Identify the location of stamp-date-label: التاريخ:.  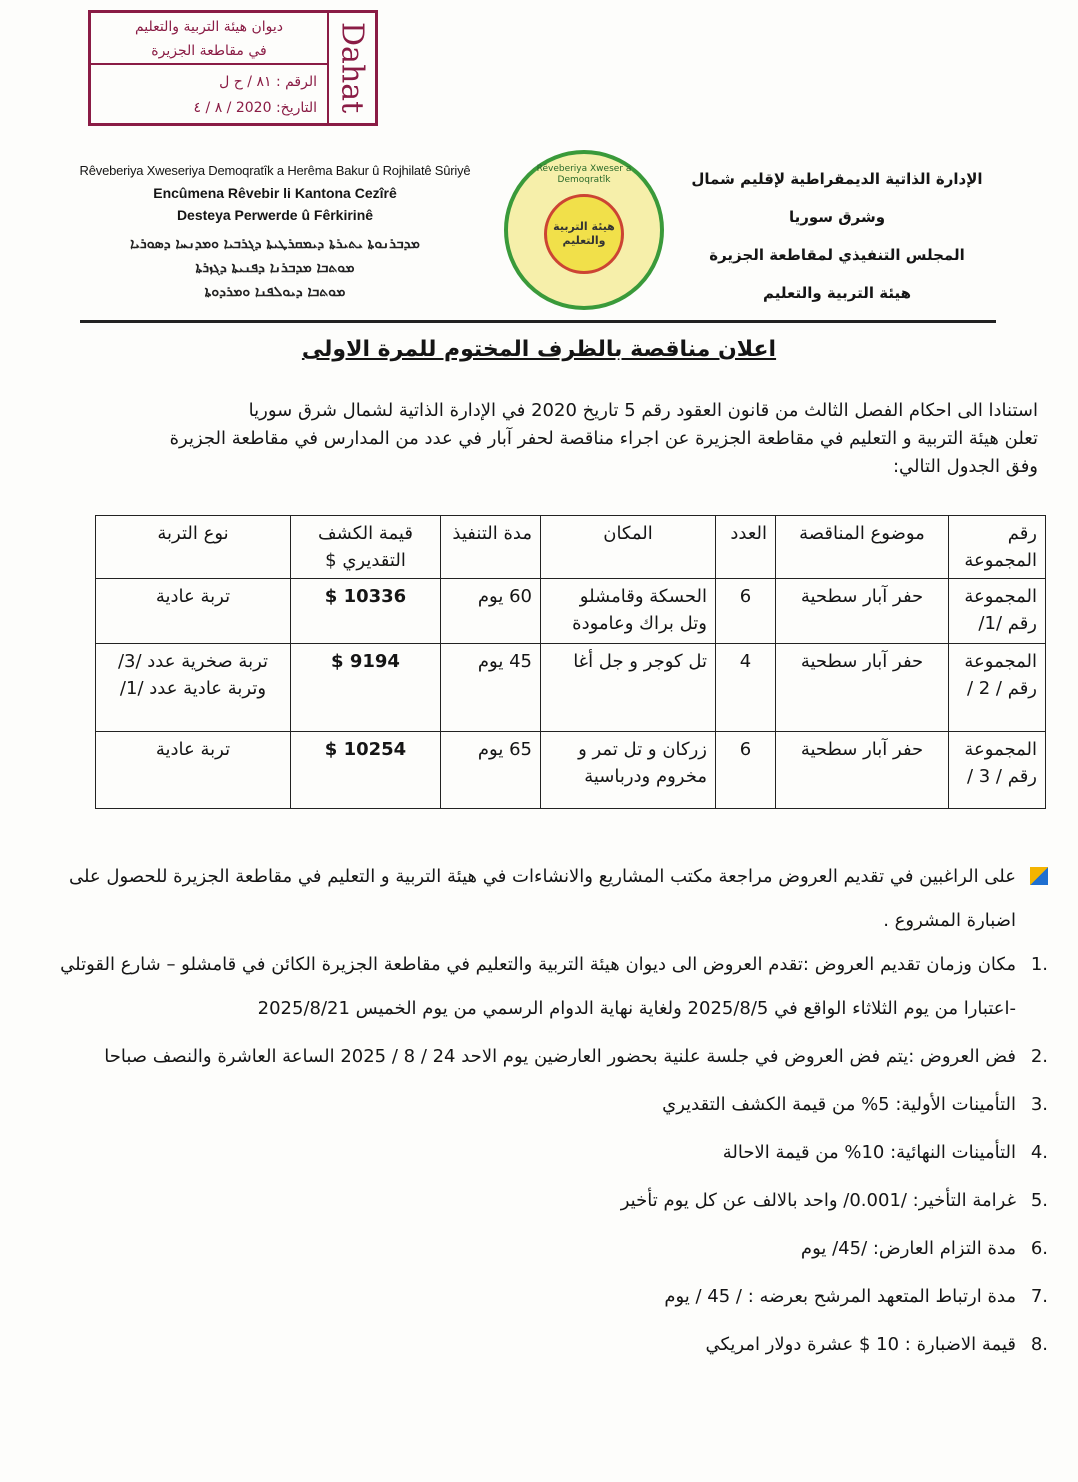
(296, 108).